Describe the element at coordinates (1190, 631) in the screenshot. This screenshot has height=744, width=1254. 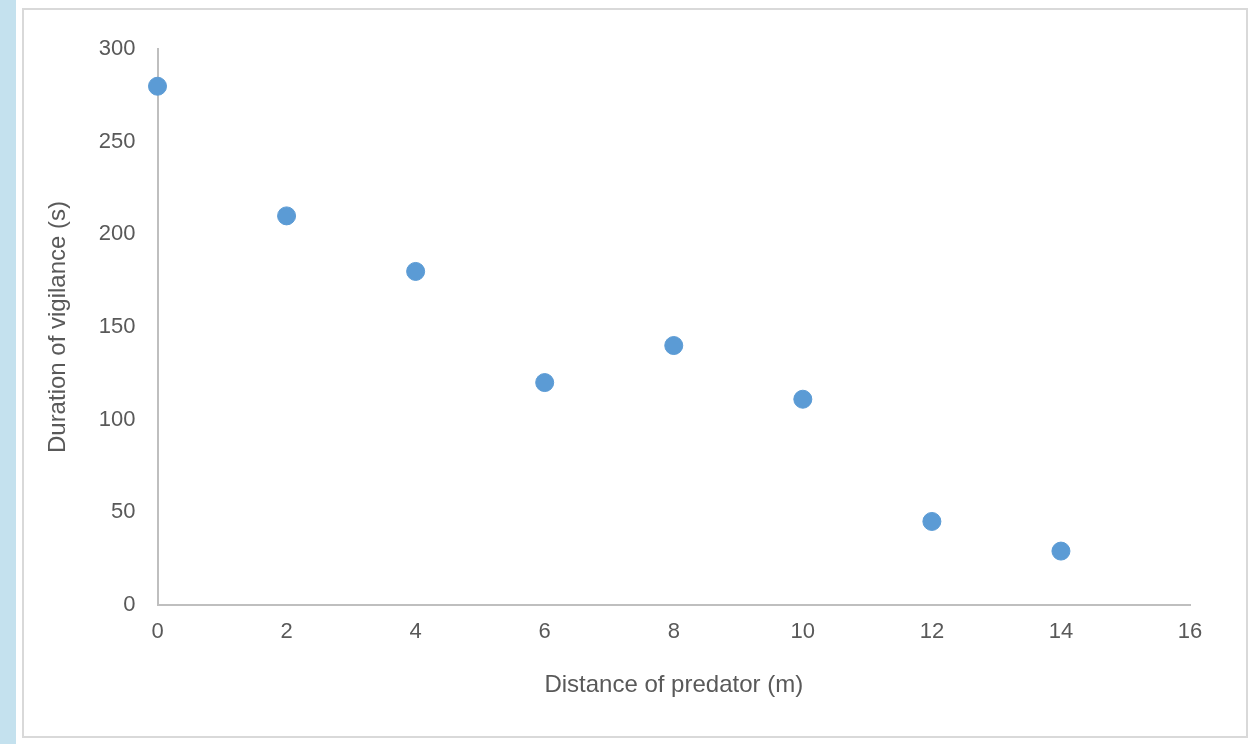
I see `x-tick-label: 16` at that location.